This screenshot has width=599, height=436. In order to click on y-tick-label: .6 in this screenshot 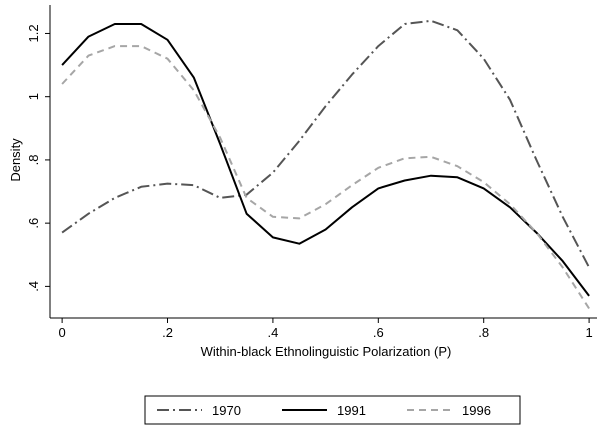, I will do `click(33, 223)`.